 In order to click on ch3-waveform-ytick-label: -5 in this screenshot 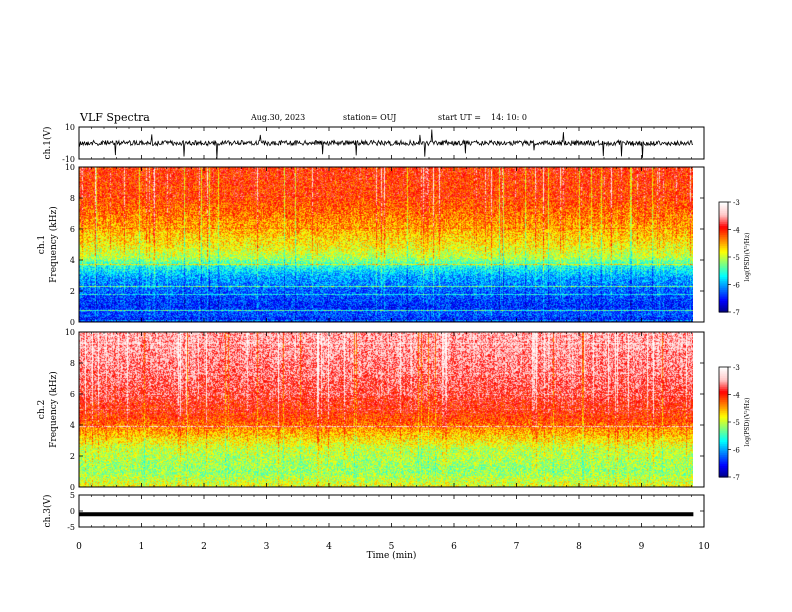, I will do `click(71, 527)`.